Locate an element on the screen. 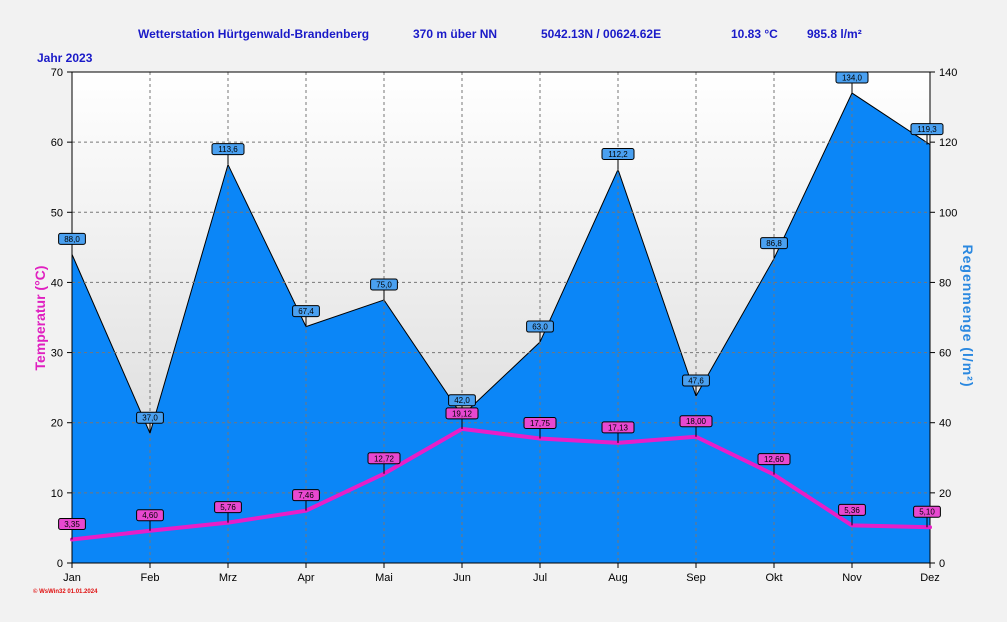 The width and height of the screenshot is (1007, 622). x-axis-tick-label: Jun is located at coordinates (462, 578).